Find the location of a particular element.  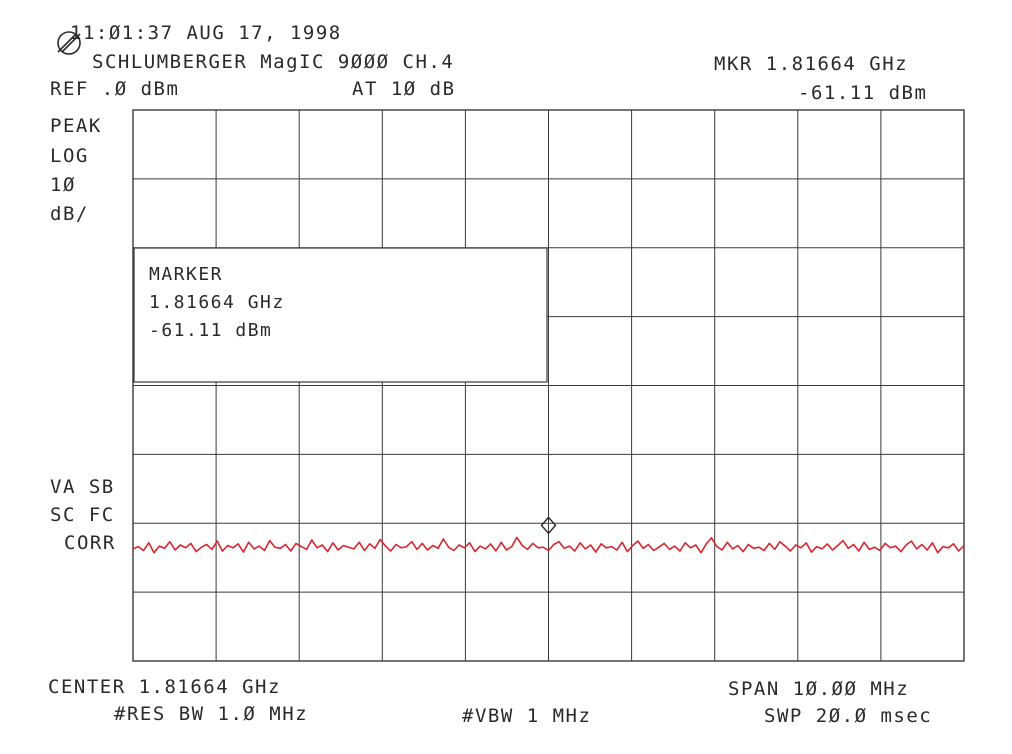

scale-unit-label: dB/ is located at coordinates (69, 214).